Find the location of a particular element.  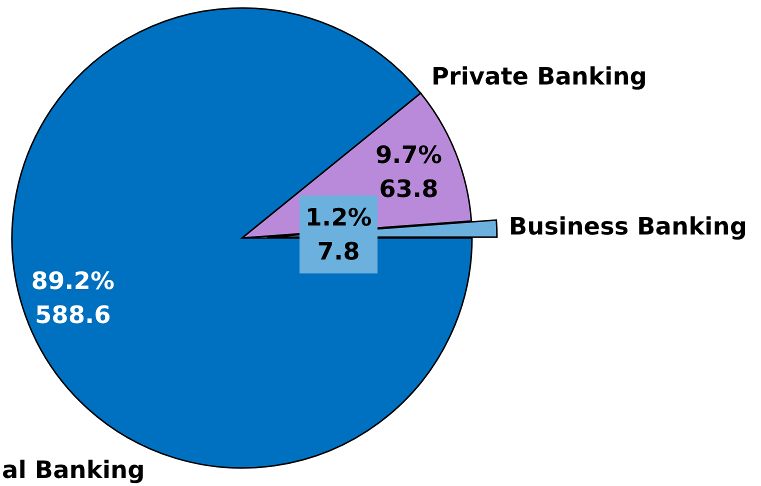

data-label: 89.2% 588.6 is located at coordinates (73, 297).